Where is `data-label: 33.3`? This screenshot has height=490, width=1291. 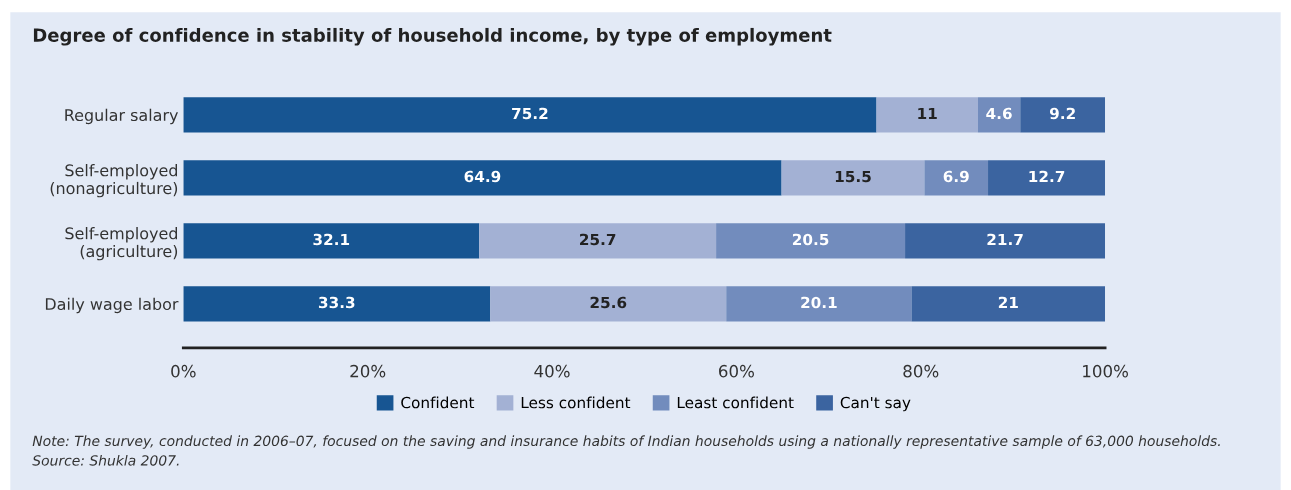
data-label: 33.3 is located at coordinates (336, 302).